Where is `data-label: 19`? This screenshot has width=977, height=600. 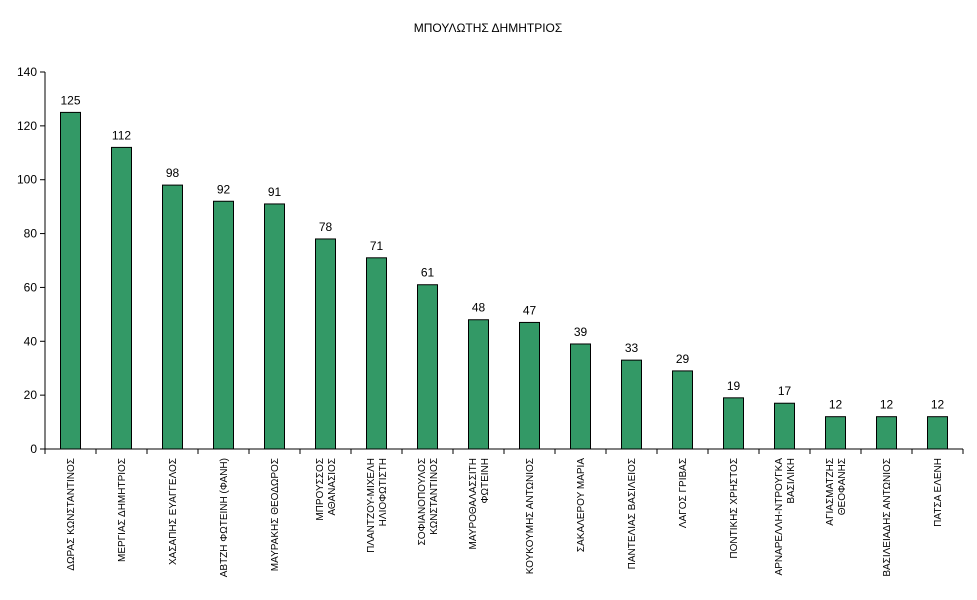
data-label: 19 is located at coordinates (734, 386).